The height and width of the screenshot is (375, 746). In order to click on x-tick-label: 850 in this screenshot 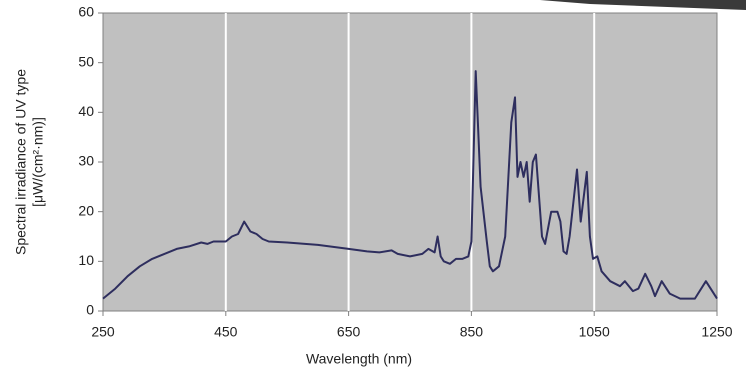, I will do `click(472, 332)`.